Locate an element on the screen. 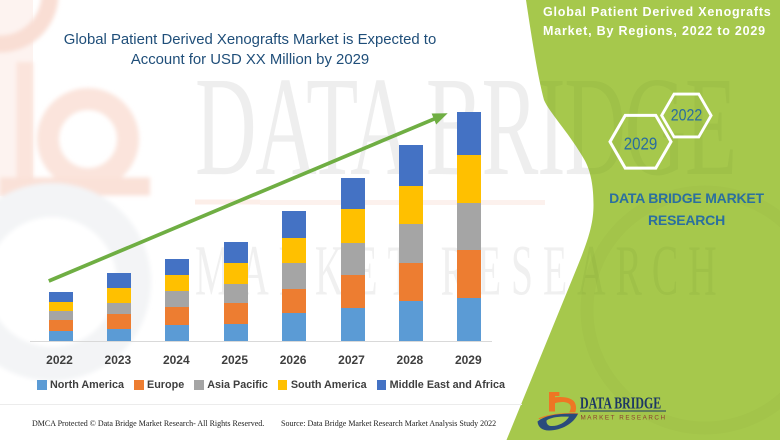 The width and height of the screenshot is (780, 440). svg-text: MARKET RESEARCH is located at coordinates (624, 418).